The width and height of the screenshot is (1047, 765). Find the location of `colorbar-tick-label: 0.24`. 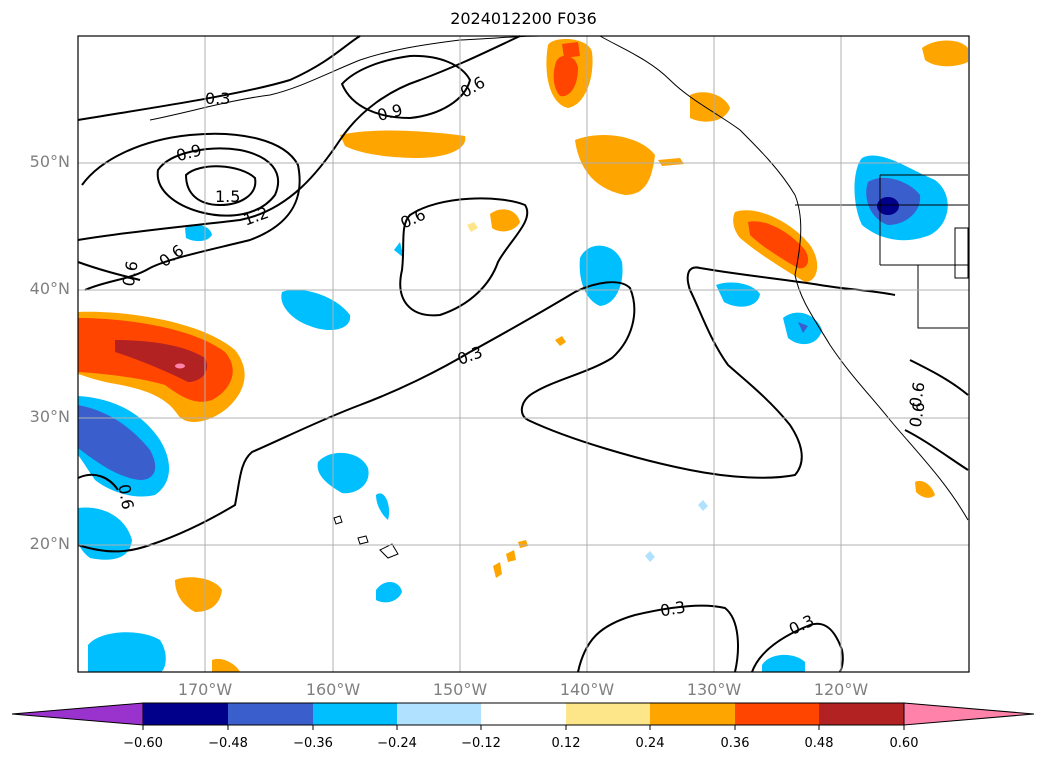

colorbar-tick-label: 0.24 is located at coordinates (650, 743).